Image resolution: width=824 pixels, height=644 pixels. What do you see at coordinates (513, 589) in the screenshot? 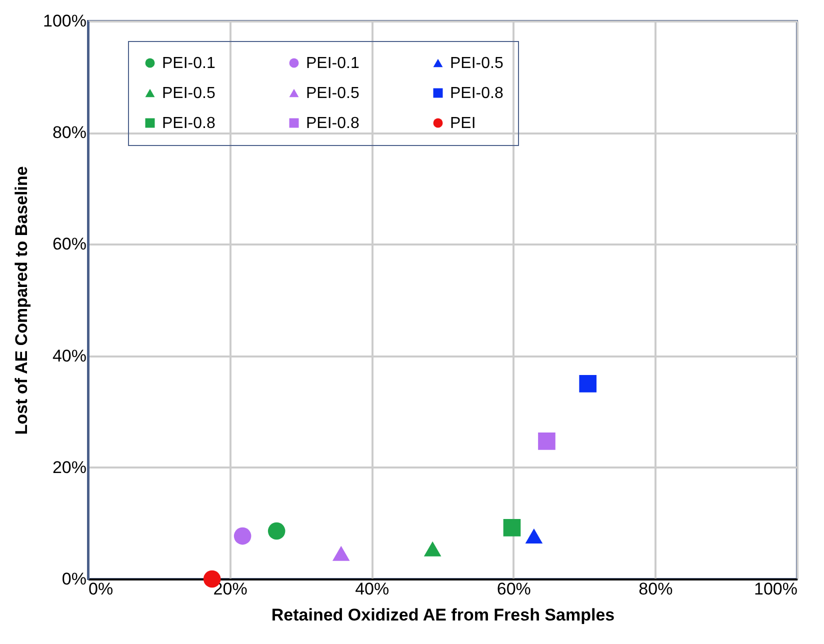
I see `x-tick-label: 60%` at bounding box center [513, 589].